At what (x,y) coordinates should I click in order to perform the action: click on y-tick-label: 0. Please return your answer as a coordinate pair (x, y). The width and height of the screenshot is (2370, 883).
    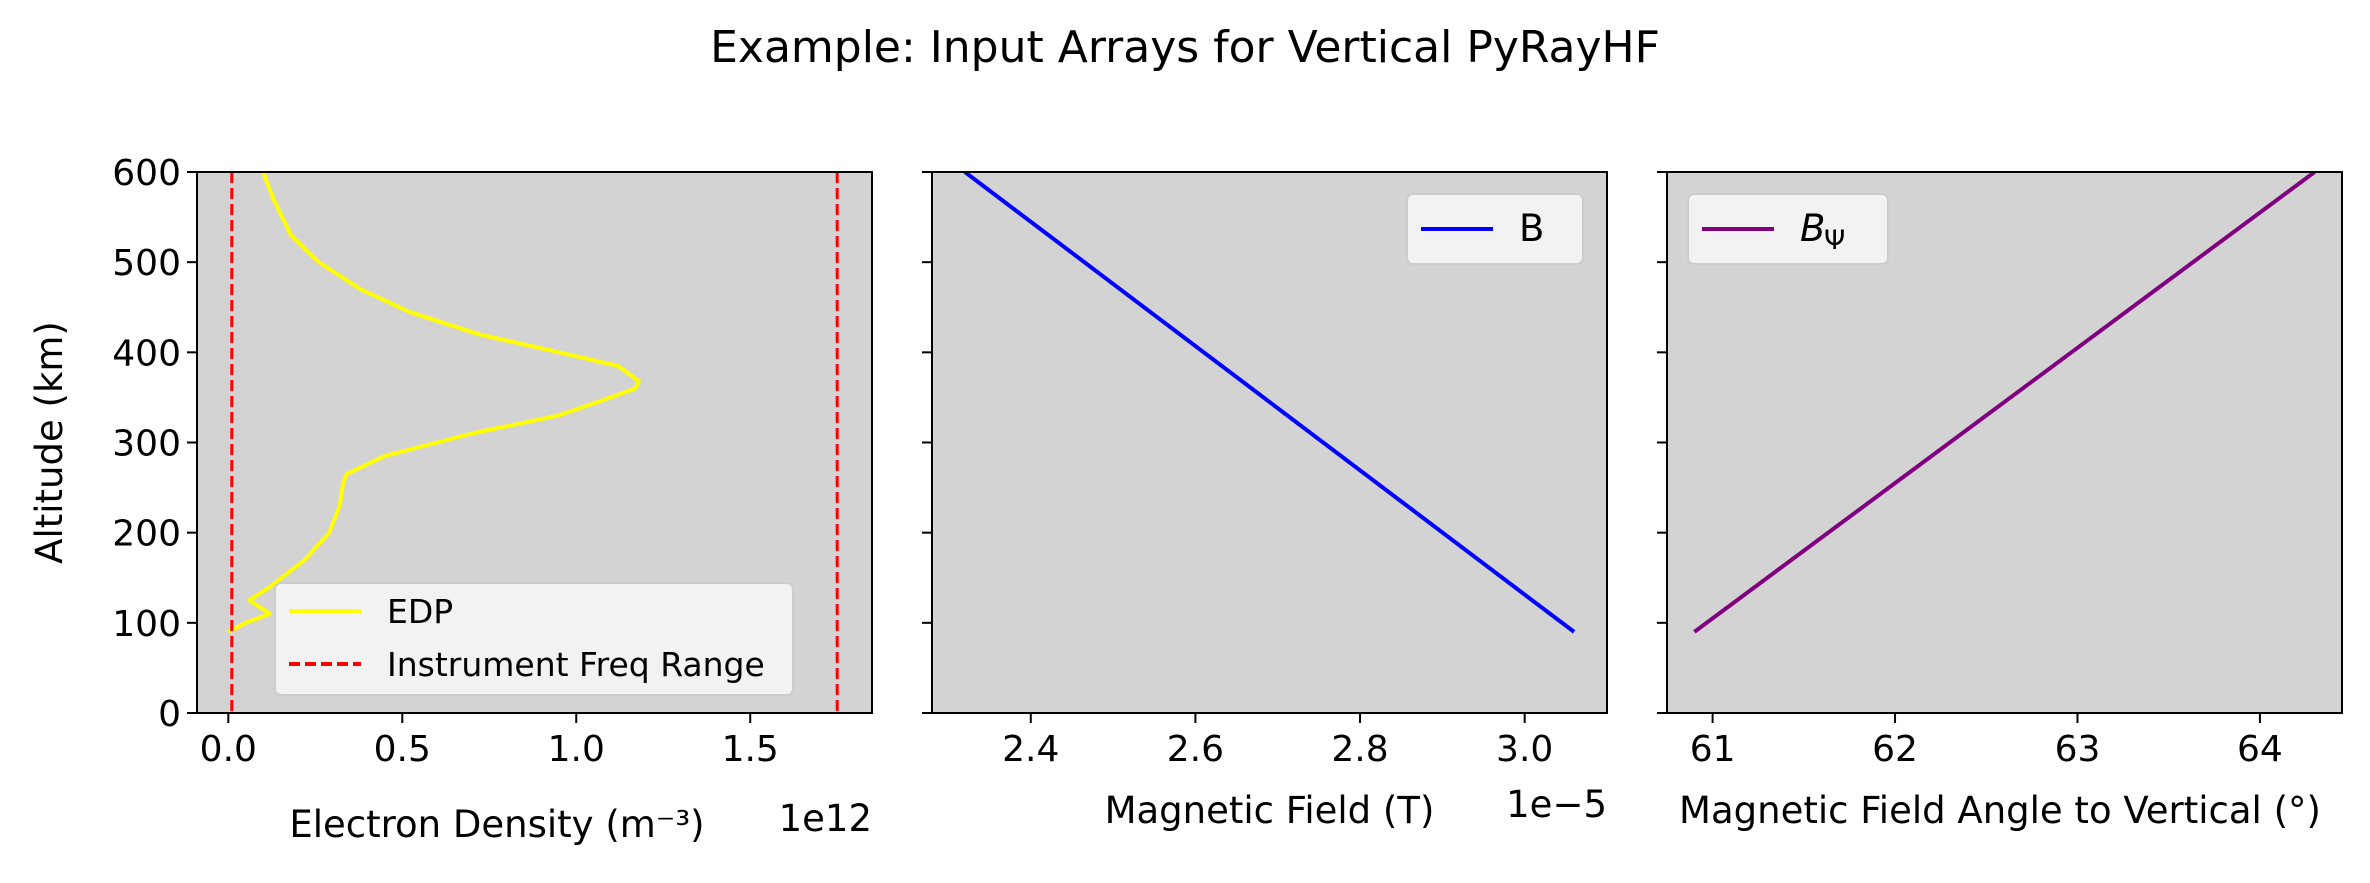
    Looking at the image, I should click on (169, 714).